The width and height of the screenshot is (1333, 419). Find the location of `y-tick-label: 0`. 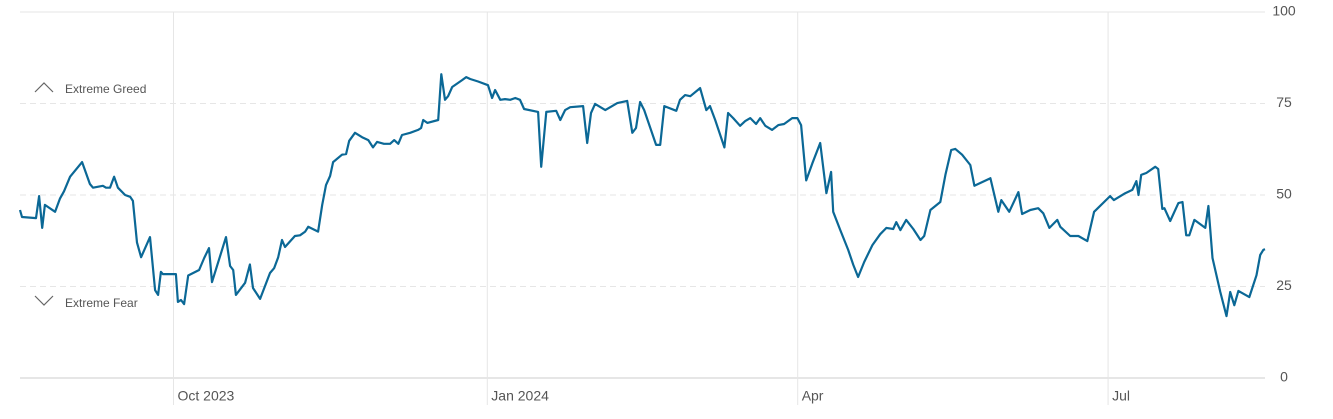

y-tick-label: 0 is located at coordinates (1284, 377).